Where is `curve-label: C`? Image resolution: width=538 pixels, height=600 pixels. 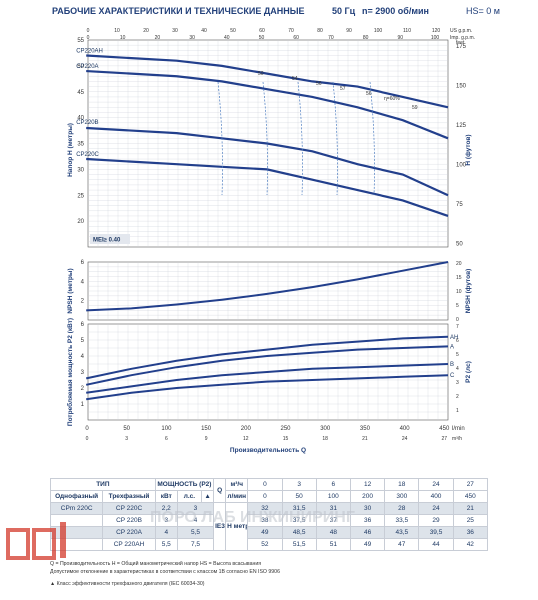
curve-label: C is located at coordinates (452, 376).